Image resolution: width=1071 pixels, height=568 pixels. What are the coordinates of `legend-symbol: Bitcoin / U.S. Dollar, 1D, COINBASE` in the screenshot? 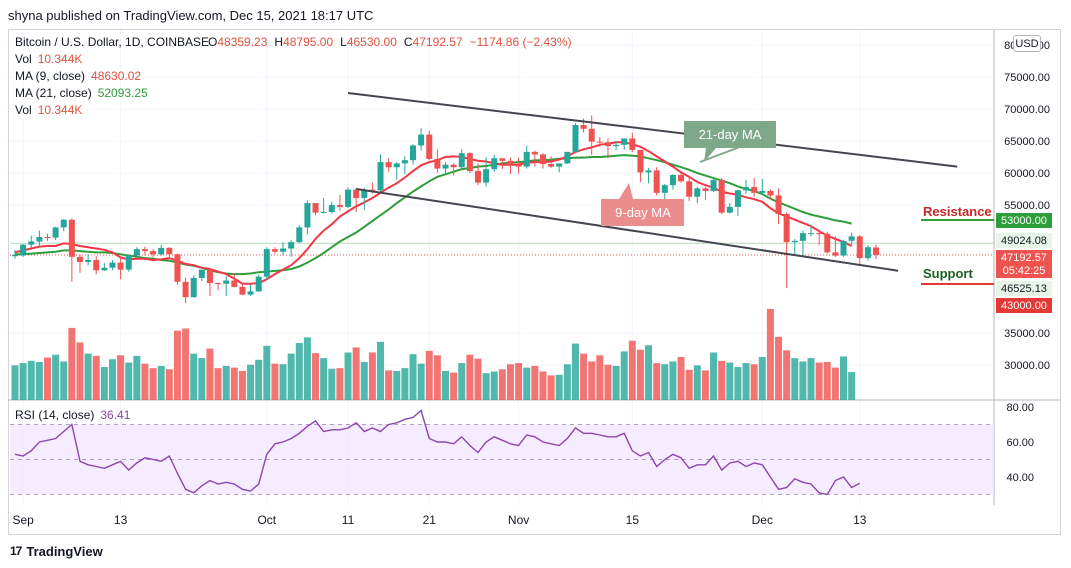 It's located at (112, 42).